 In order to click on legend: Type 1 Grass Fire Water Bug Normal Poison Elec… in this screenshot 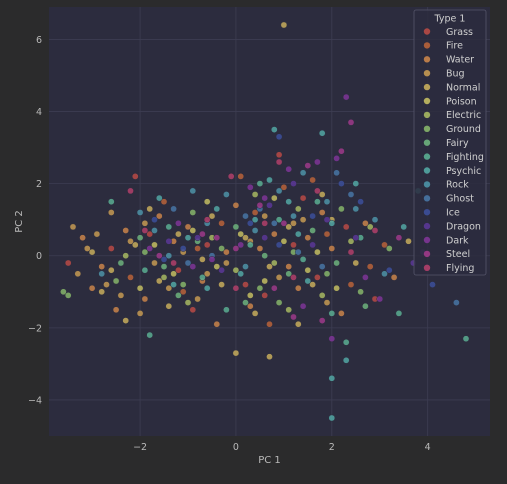, I will do `click(450, 142)`.